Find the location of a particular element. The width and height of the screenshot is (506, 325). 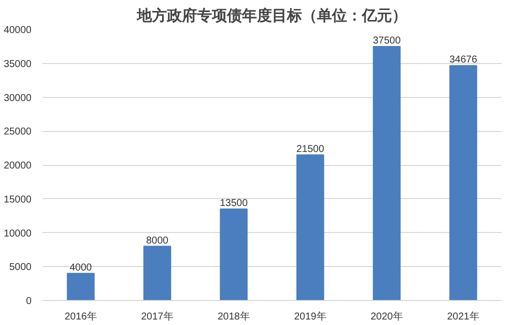

data-label: 4000 is located at coordinates (81, 268).